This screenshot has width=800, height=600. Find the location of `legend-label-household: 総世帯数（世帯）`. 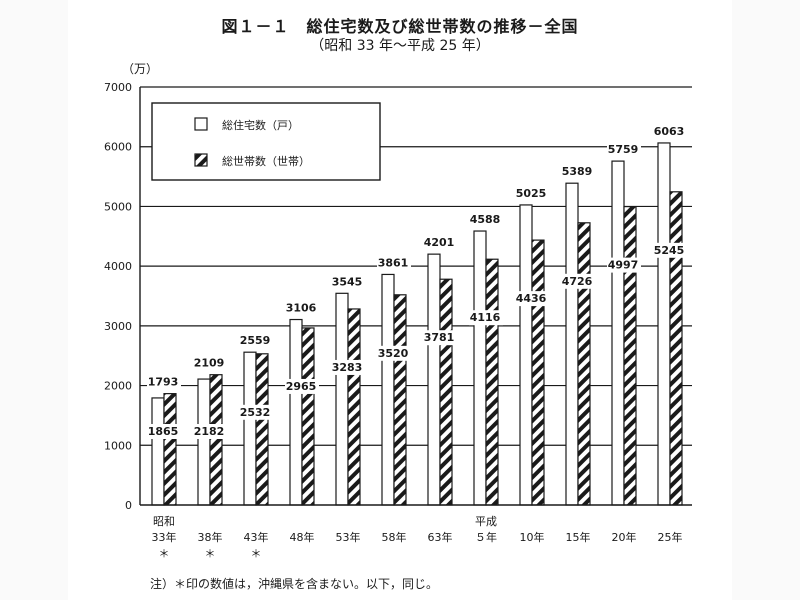

legend-label-household: 総世帯数（世帯） is located at coordinates (266, 161).